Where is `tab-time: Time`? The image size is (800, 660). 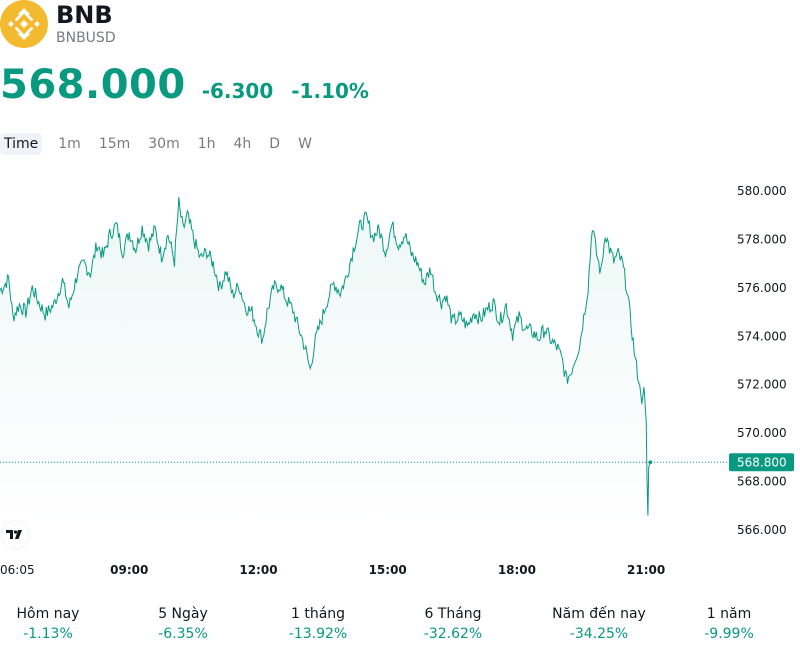 tab-time: Time is located at coordinates (21, 144).